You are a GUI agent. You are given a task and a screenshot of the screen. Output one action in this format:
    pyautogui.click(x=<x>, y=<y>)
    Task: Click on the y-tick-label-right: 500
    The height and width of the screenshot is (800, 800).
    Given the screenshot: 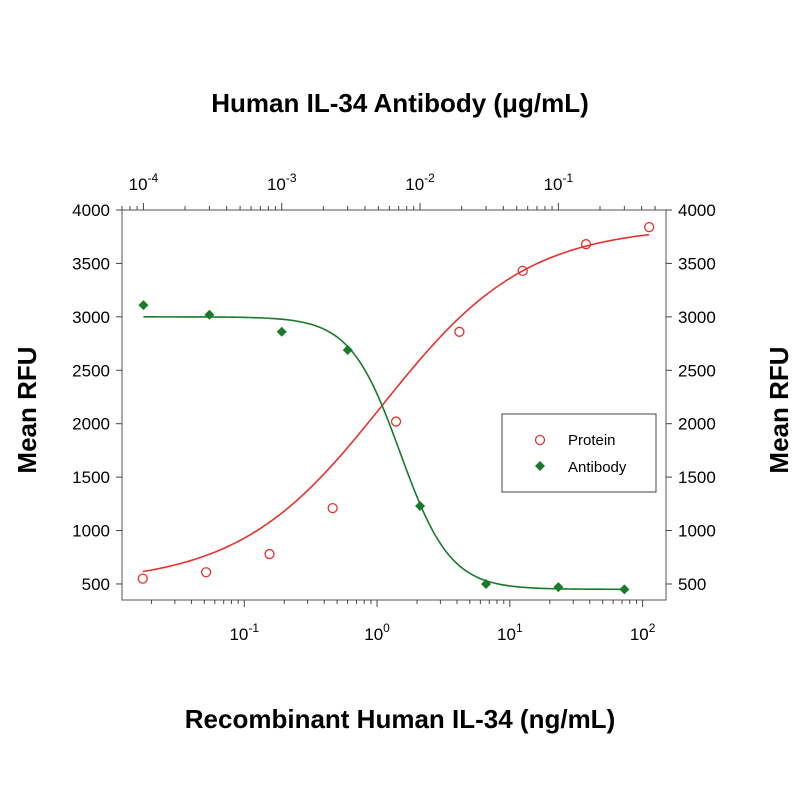 What is the action you would take?
    pyautogui.click(x=692, y=584)
    